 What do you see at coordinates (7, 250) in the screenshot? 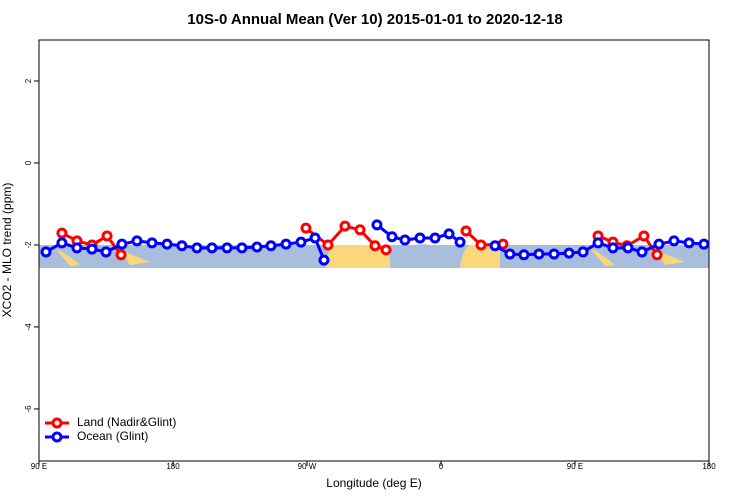
I see `y-axis-label: XCO2 - MLO trend (ppm)` at bounding box center [7, 250].